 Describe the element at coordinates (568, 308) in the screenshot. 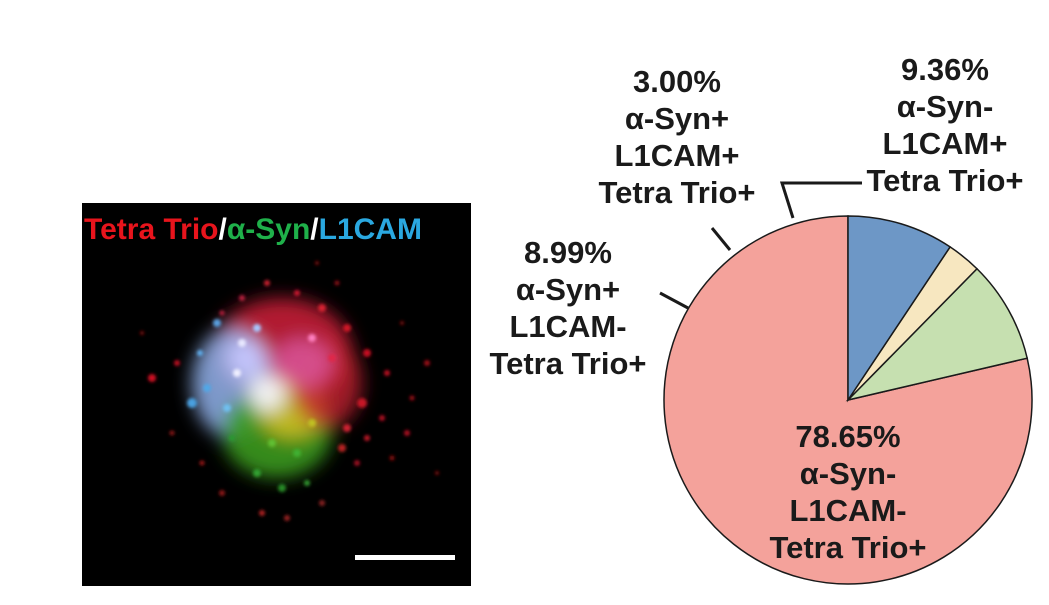

I see `pie-slice-label: 8.99% α-Syn+ L1CAM- Tetra Trio+` at that location.